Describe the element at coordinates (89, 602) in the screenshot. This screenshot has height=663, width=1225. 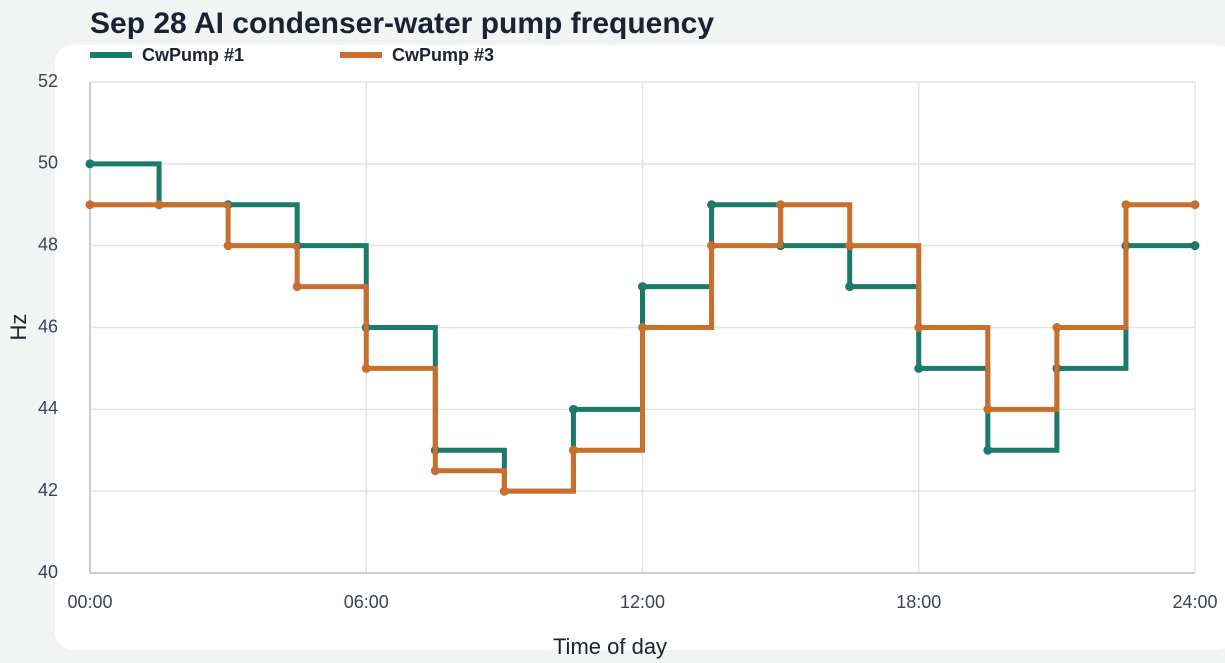
I see `x-tick-label: 00:00` at that location.